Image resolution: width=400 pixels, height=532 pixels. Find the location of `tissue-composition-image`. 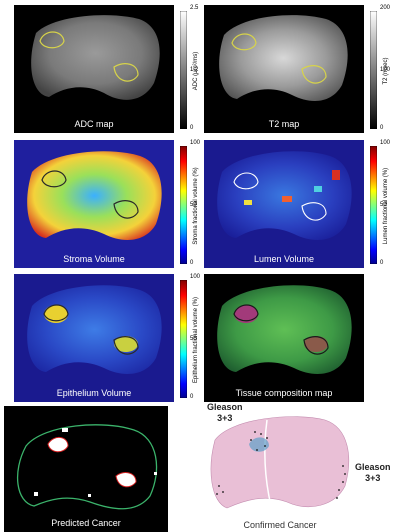

tissue-composition-image is located at coordinates (284, 338).